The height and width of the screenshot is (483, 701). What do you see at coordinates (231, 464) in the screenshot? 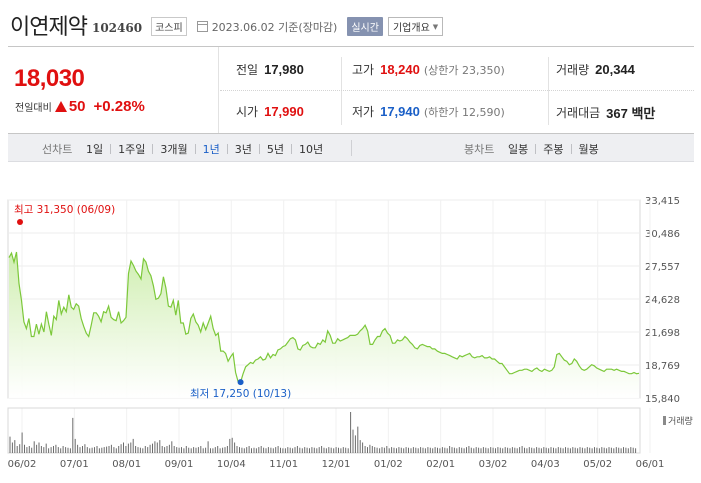
I see `x-tick-label: 10/04` at bounding box center [231, 464].